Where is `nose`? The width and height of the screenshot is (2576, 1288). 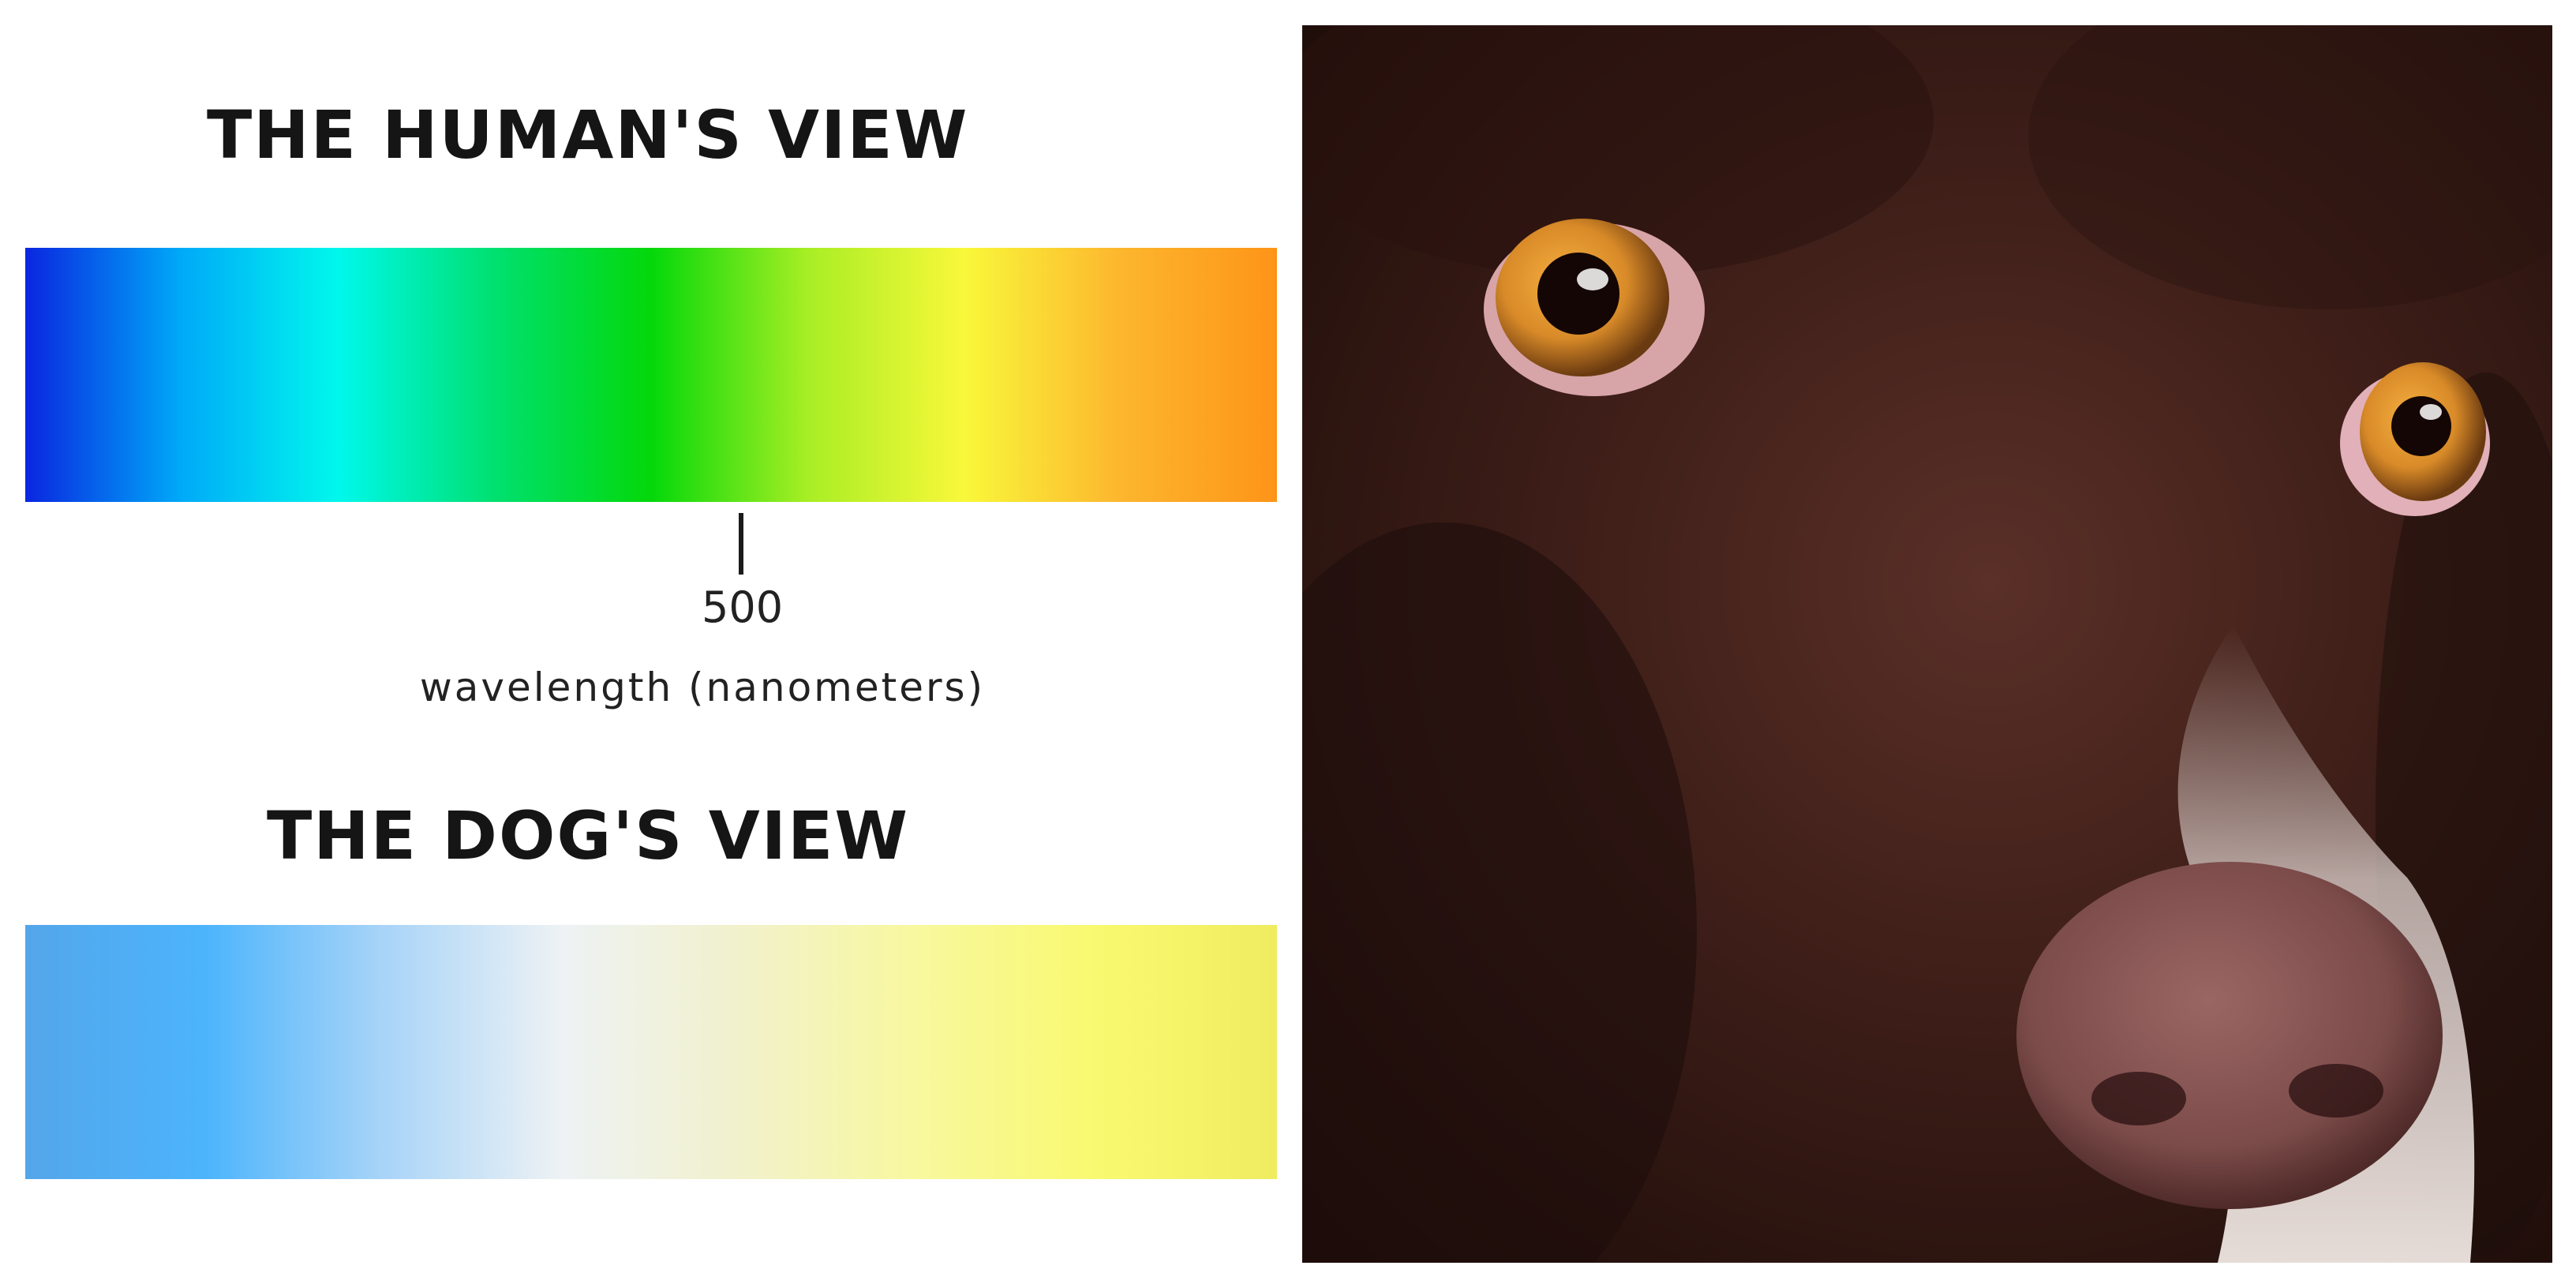
nose is located at coordinates (2229, 1035).